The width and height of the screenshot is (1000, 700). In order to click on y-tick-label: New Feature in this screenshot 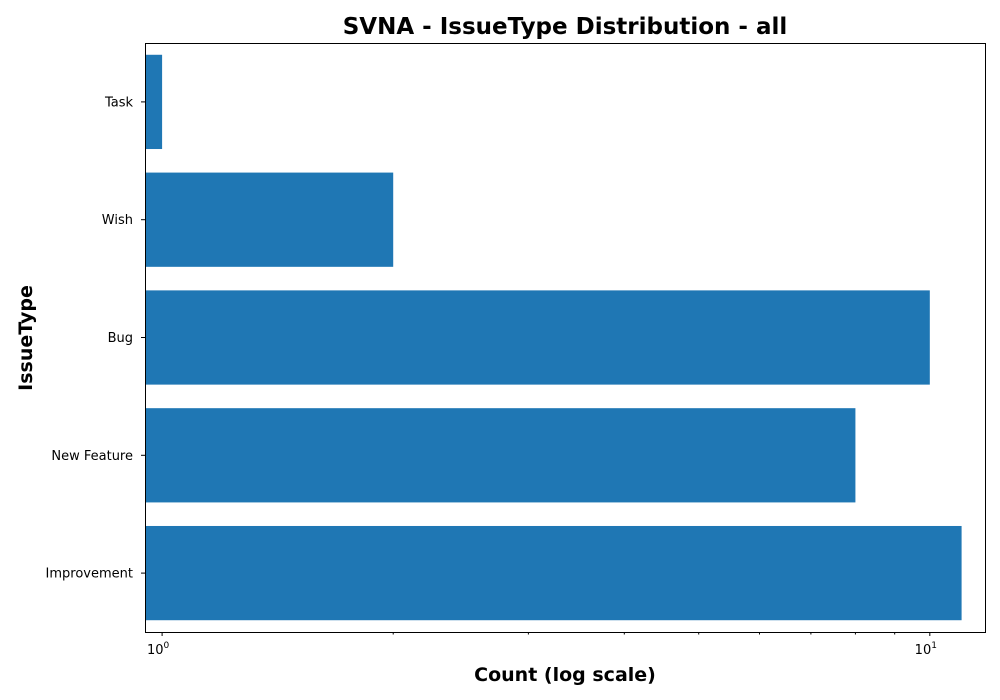, I will do `click(92, 456)`.